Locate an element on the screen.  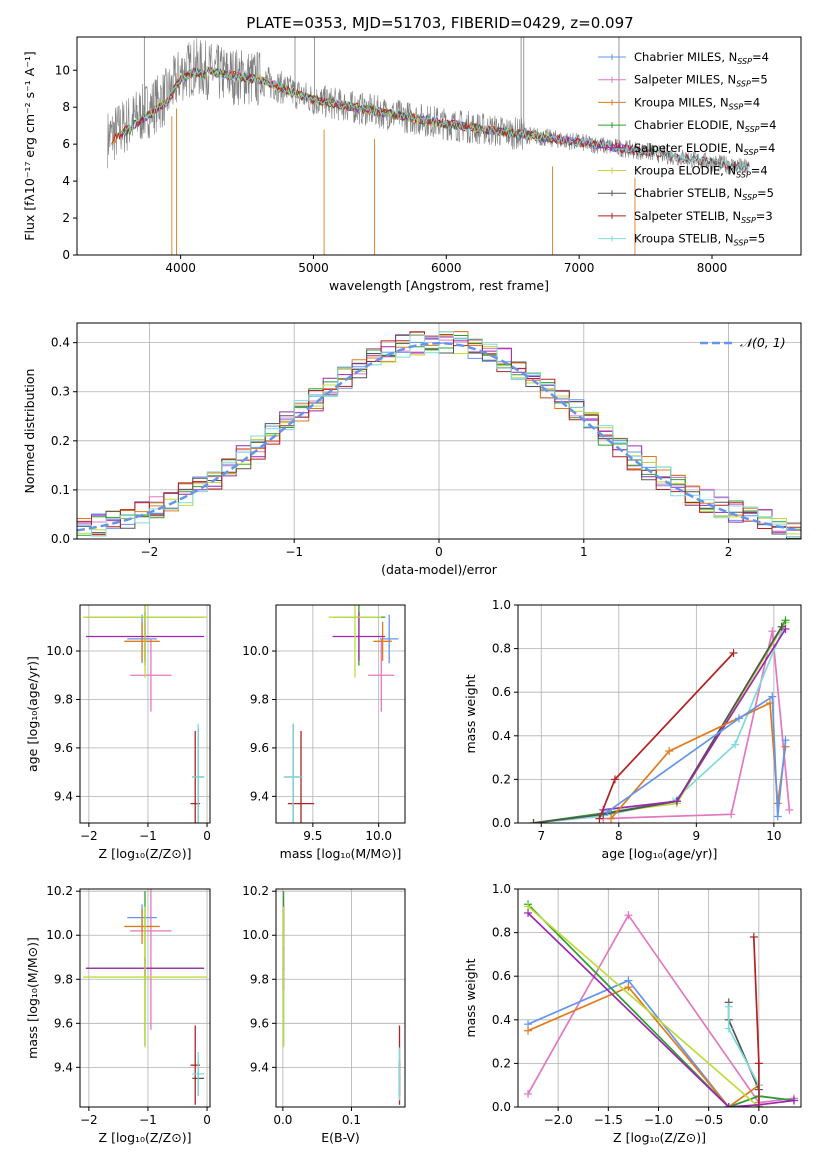
x-axis-label: (data-model)/error is located at coordinates (439, 569).